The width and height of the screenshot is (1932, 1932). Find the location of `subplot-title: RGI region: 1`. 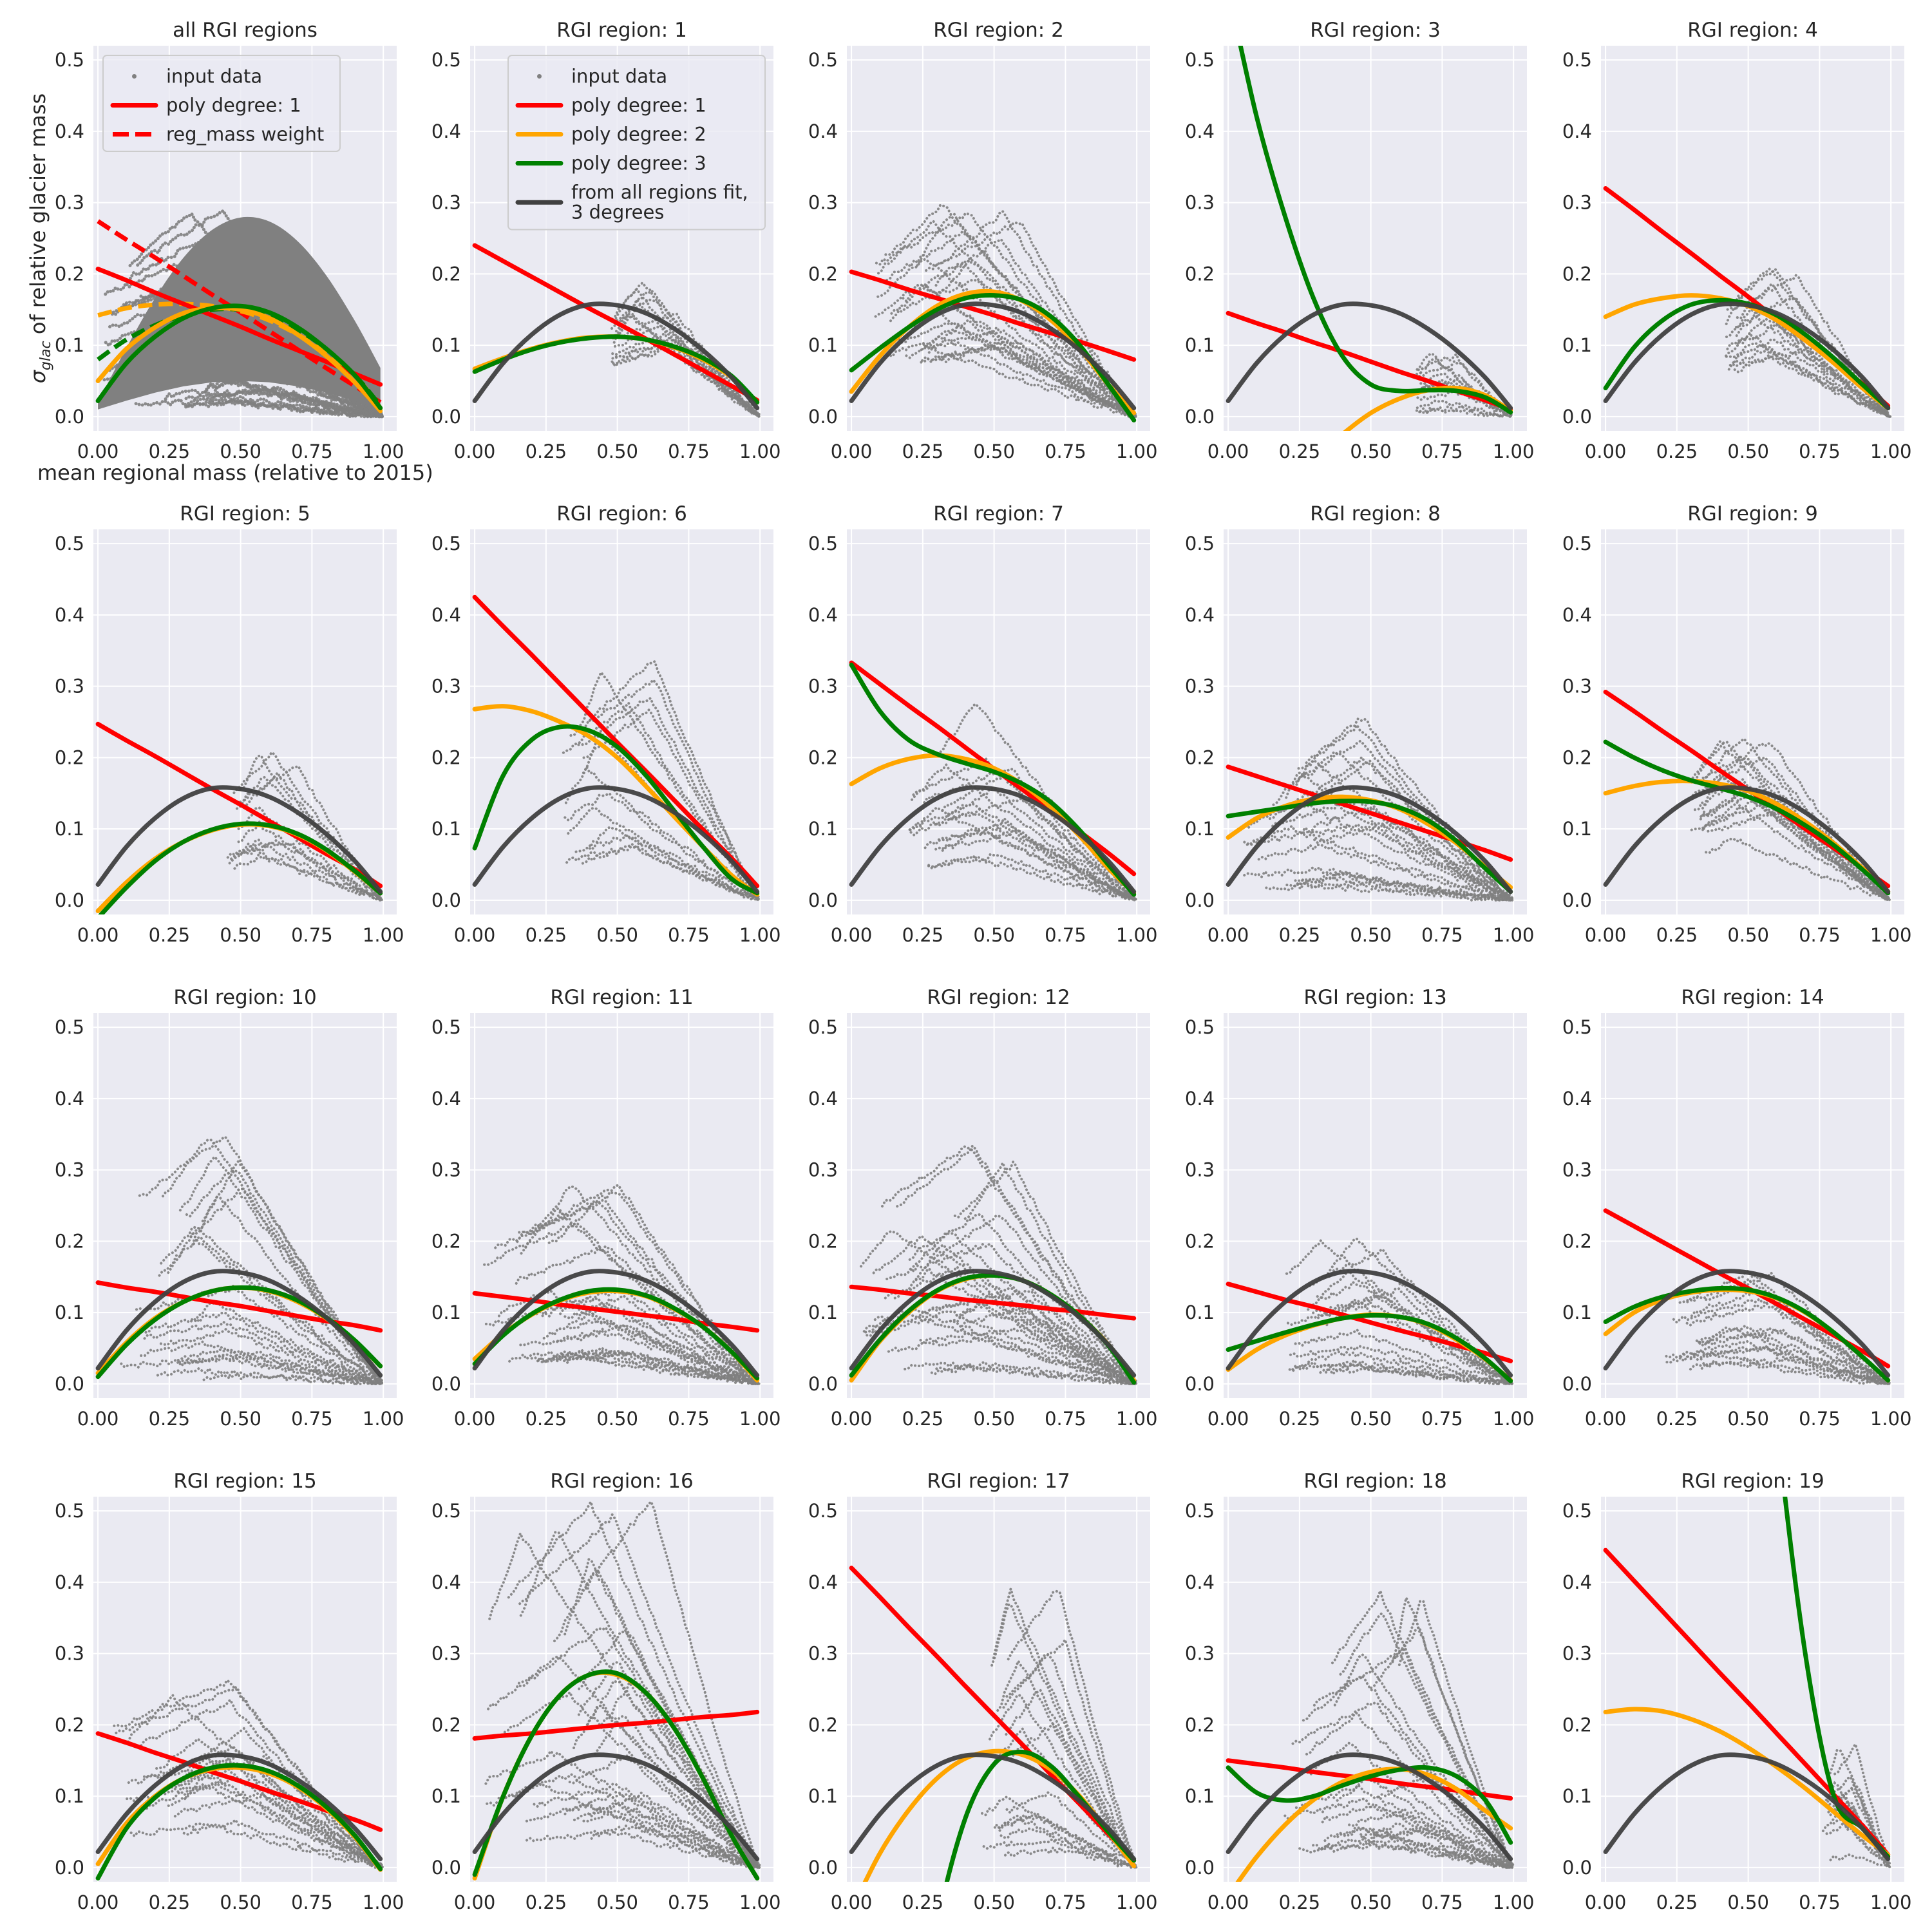

subplot-title: RGI region: 1 is located at coordinates (621, 30).